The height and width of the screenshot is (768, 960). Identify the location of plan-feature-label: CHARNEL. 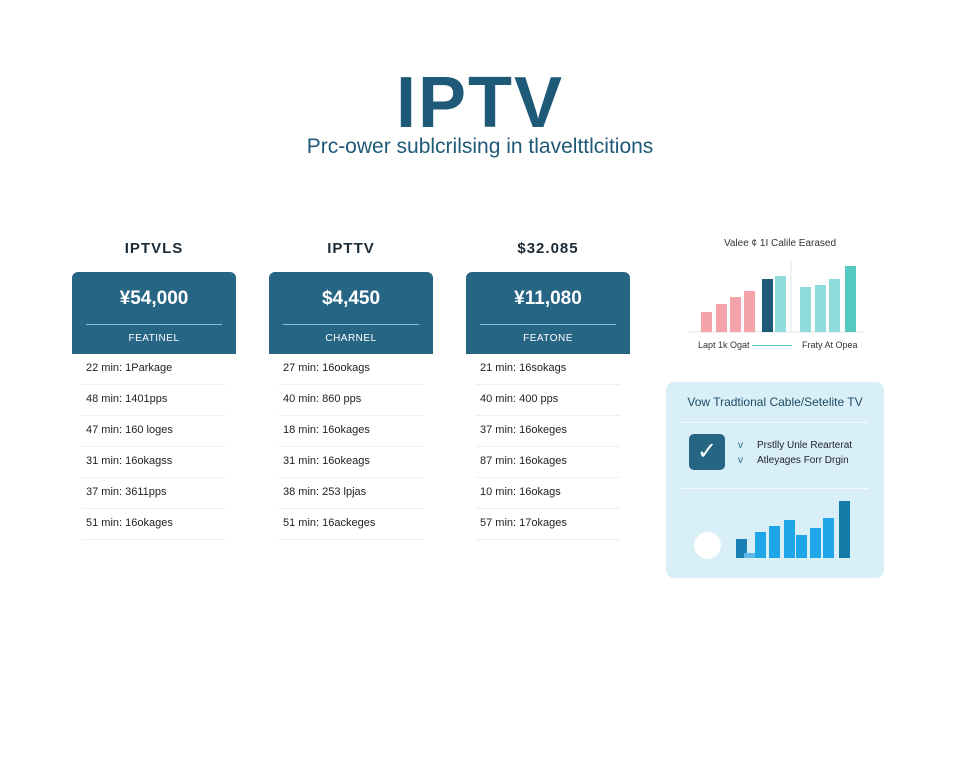
(351, 338).